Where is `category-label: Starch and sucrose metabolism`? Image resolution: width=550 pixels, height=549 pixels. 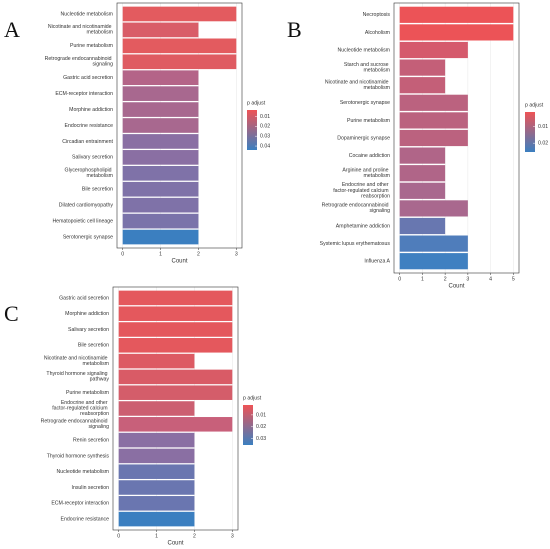 category-label: Starch and sucrose metabolism is located at coordinates (367, 68).